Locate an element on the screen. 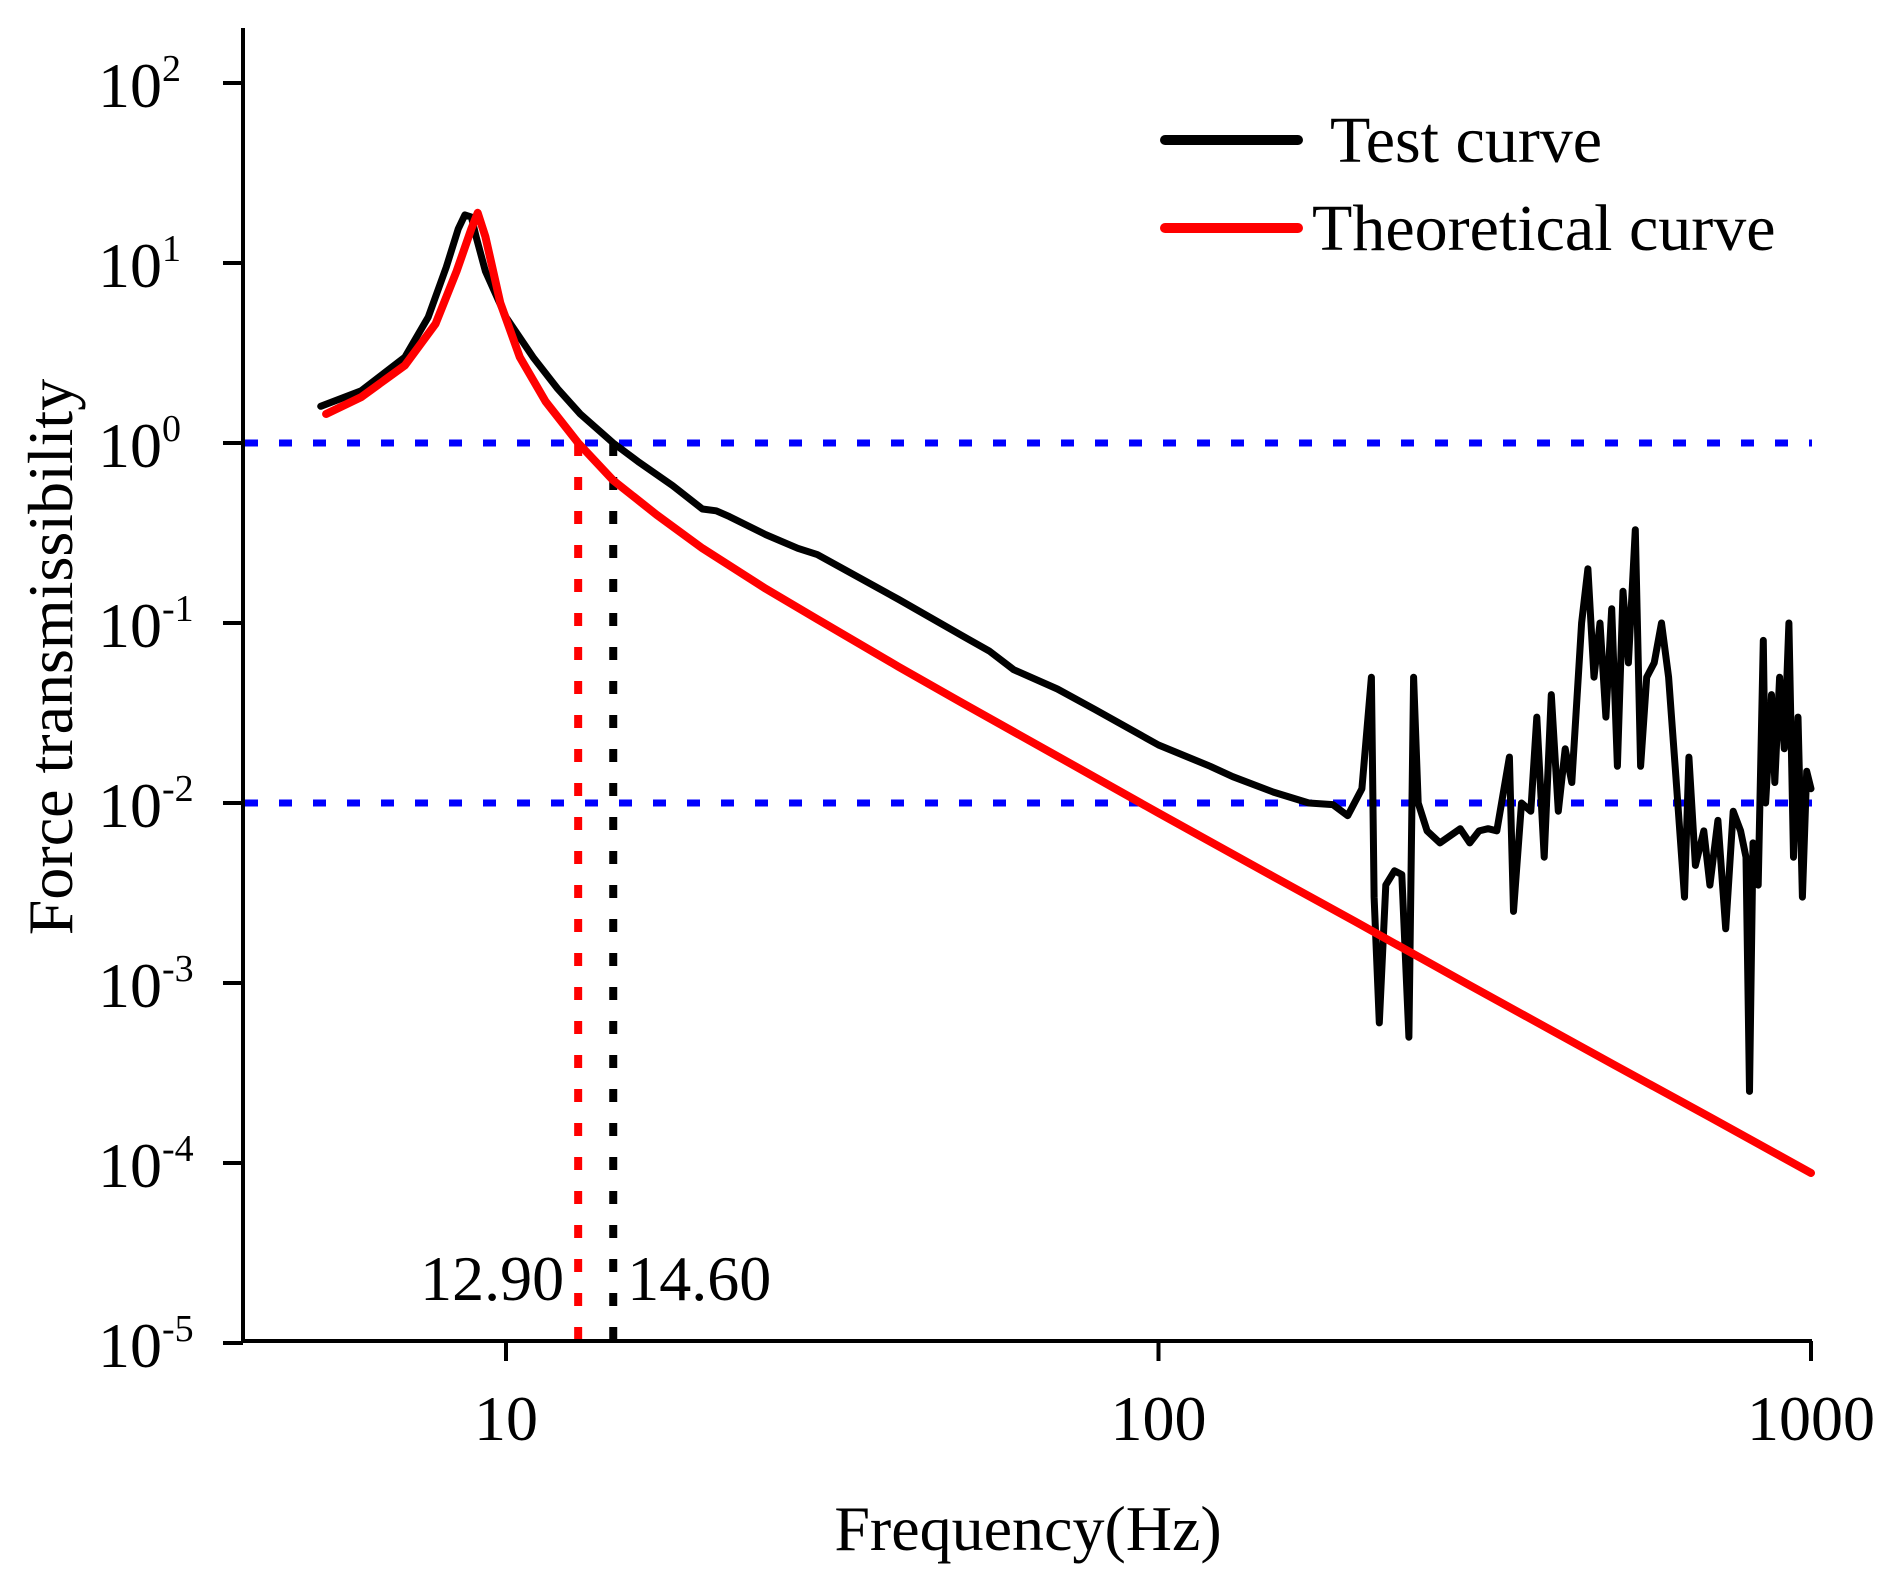 This screenshot has height=1584, width=1889. y-axis-label: Force transmissibility is located at coordinates (50, 657).